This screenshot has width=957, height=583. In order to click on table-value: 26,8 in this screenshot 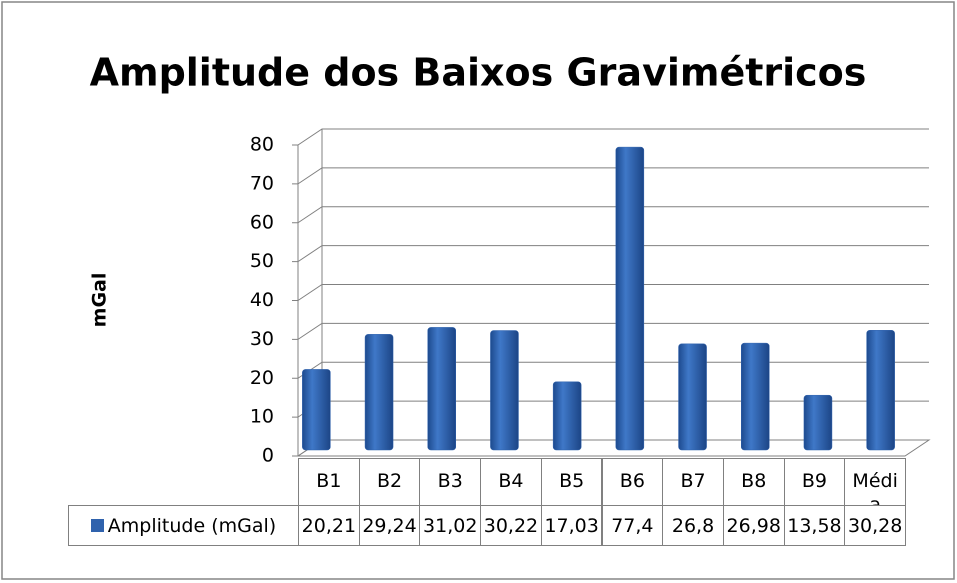, I will do `click(693, 525)`.